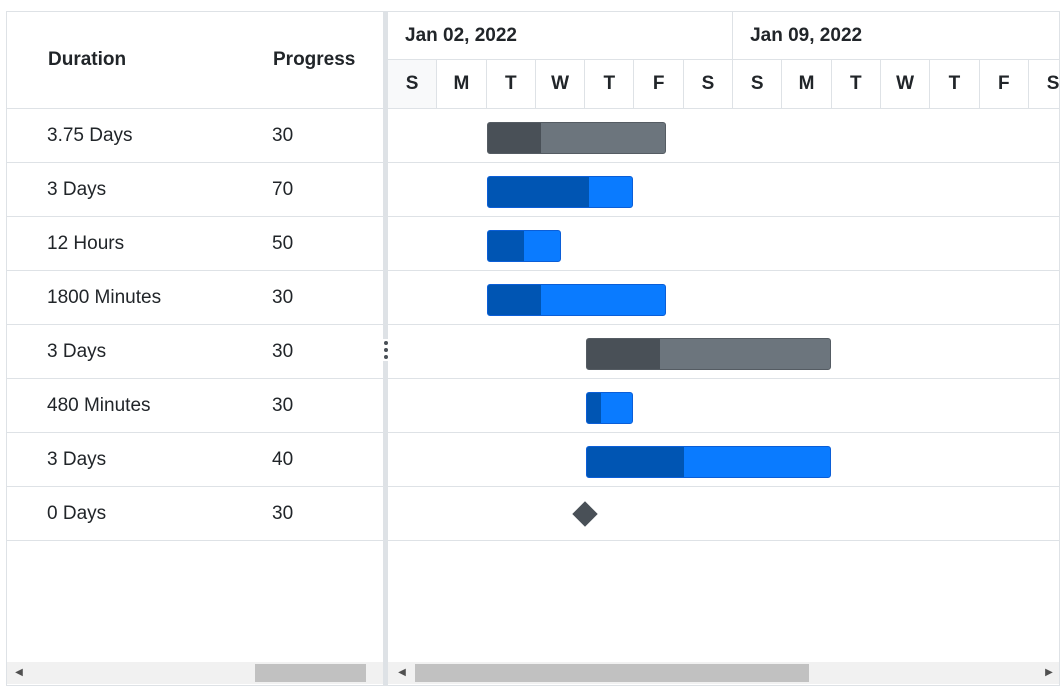  What do you see at coordinates (104, 297) in the screenshot?
I see `duration-cell: 1800 Minutes` at bounding box center [104, 297].